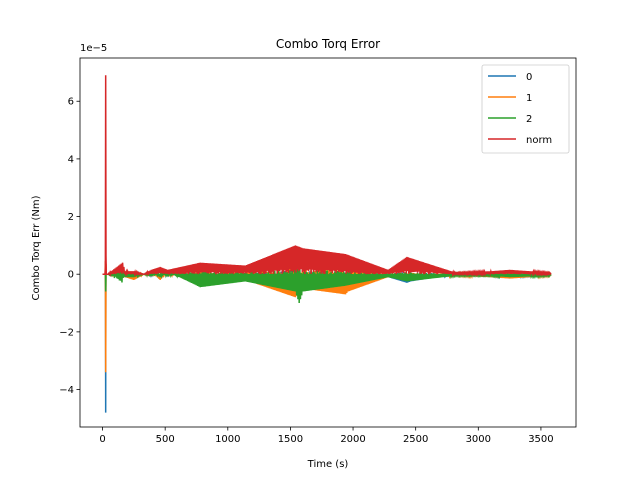 Image resolution: width=640 pixels, height=480 pixels. I want to click on x-axis-label: Time (s), so click(328, 464).